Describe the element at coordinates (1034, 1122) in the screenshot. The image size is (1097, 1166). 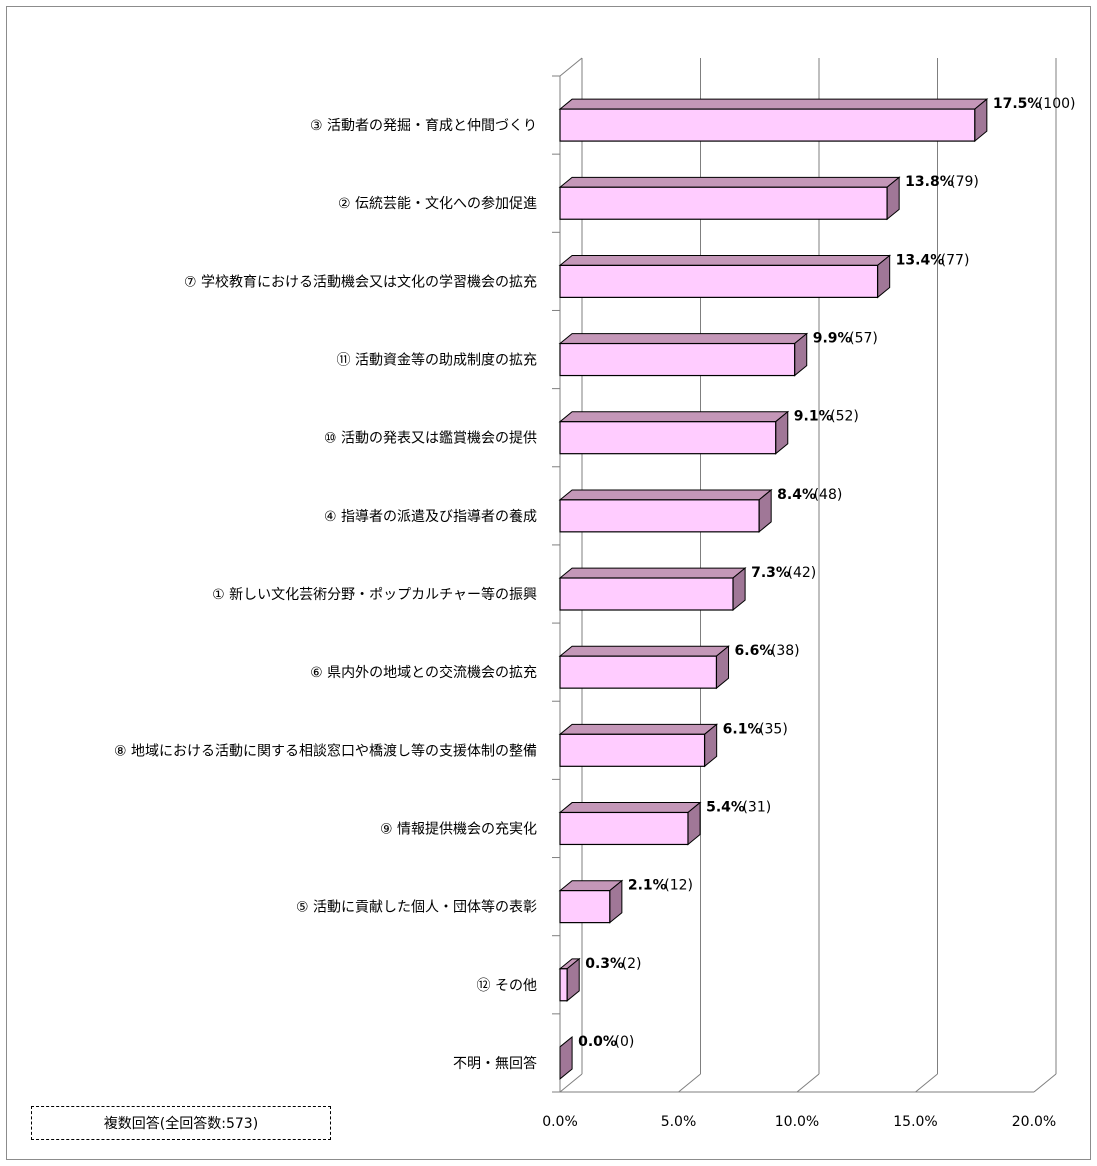
I see `x-tick-label: 20.0%` at that location.